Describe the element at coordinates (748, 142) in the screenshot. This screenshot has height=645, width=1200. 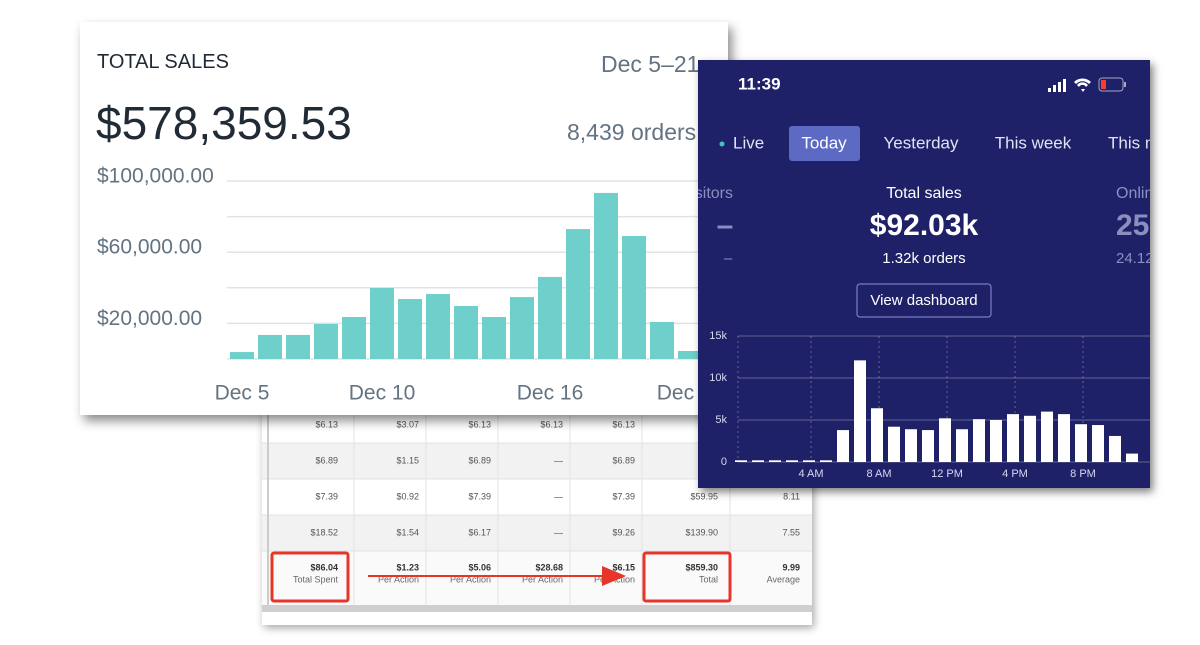
I see `tab: Live` at that location.